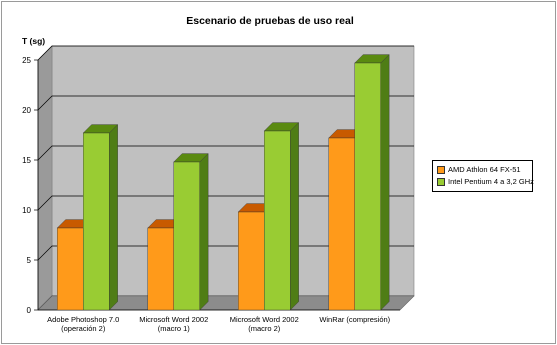  Describe the element at coordinates (26, 60) in the screenshot. I see `y-tick-label: 25` at that location.